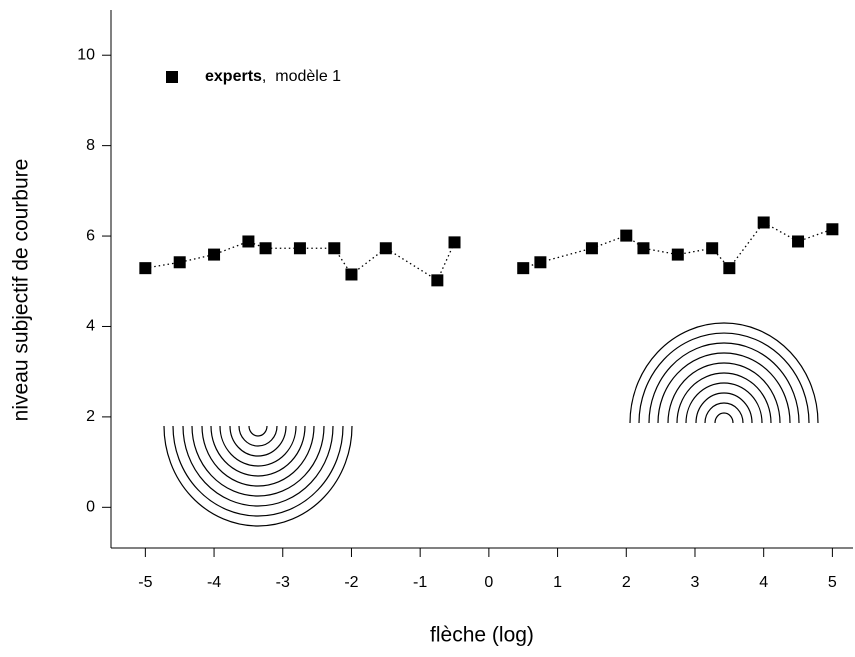 The height and width of the screenshot is (657, 855). What do you see at coordinates (86, 54) in the screenshot?
I see `y-tick-label: 10` at bounding box center [86, 54].